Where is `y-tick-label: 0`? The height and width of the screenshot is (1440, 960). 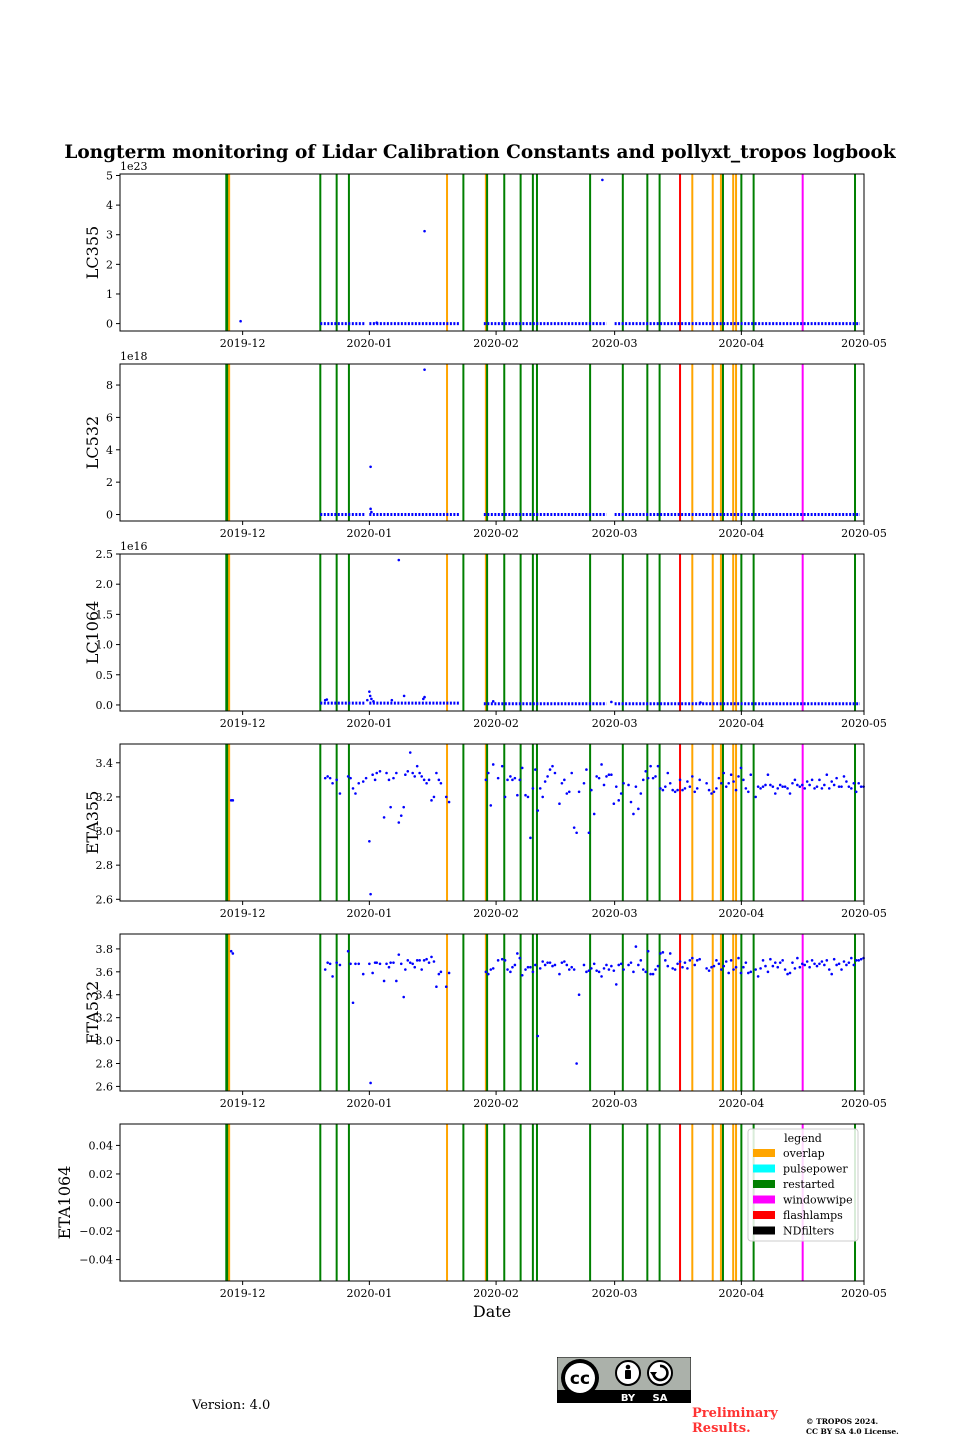
y-tick-label: 0 is located at coordinates (109, 515).